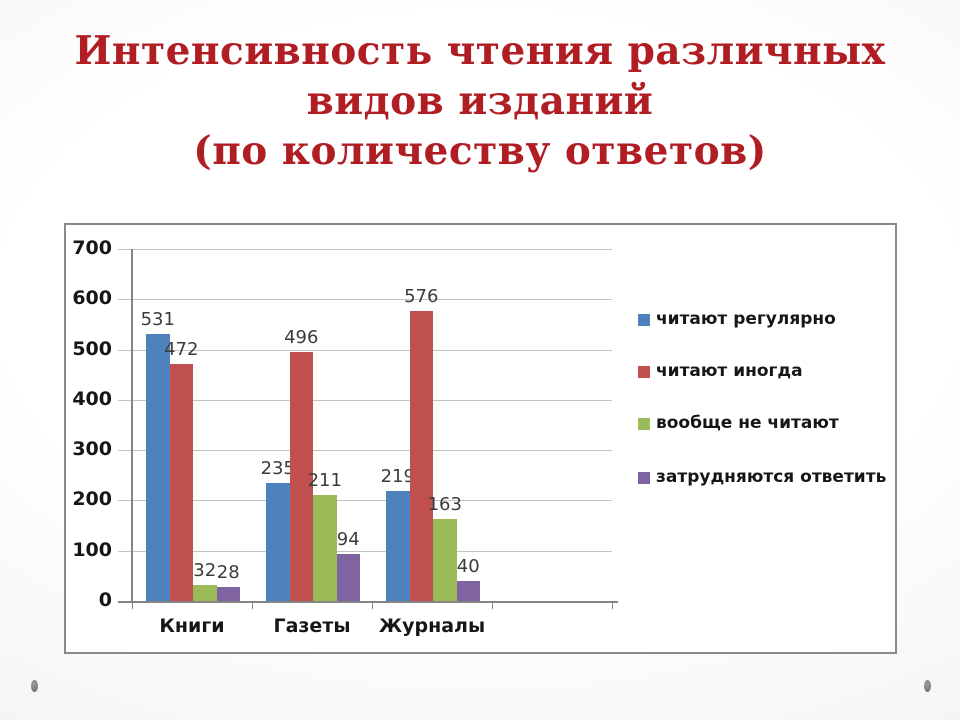 The height and width of the screenshot is (720, 960). What do you see at coordinates (157, 319) in the screenshot?
I see `bar-value-label: 531` at bounding box center [157, 319].